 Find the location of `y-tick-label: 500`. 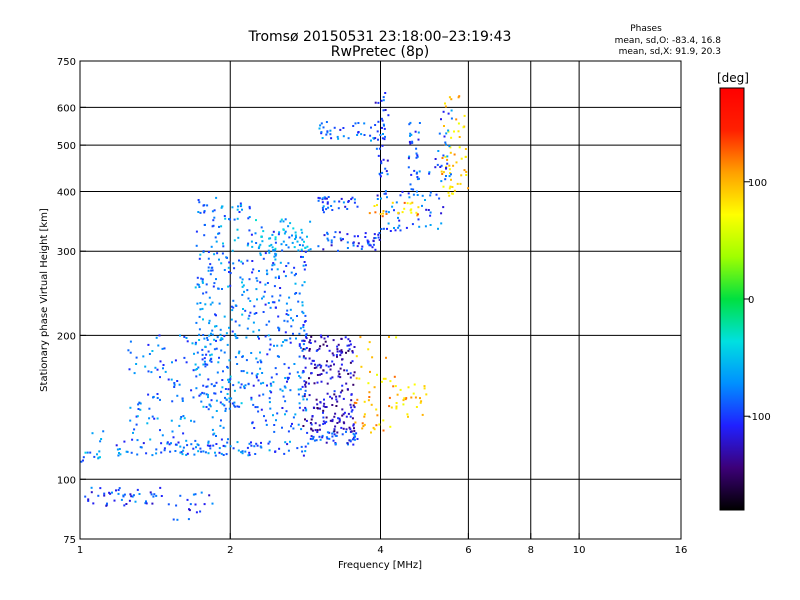

y-tick-label: 500 is located at coordinates (66, 146).